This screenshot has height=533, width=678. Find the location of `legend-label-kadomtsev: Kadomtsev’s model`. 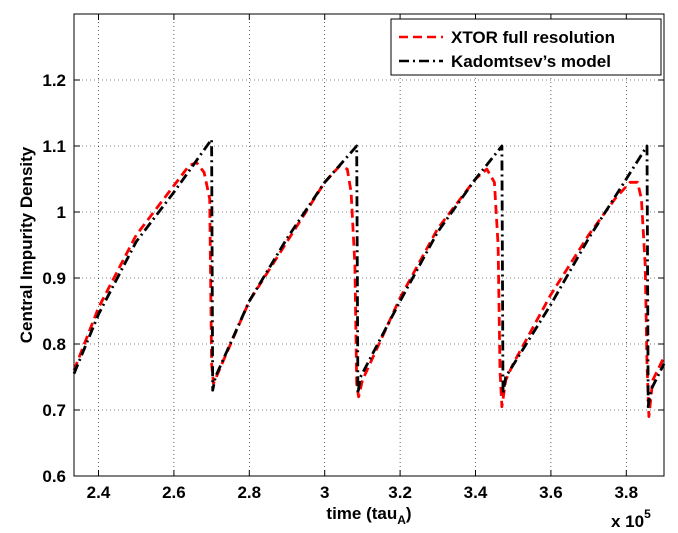

legend-label-kadomtsev: Kadomtsev’s model is located at coordinates (531, 61).